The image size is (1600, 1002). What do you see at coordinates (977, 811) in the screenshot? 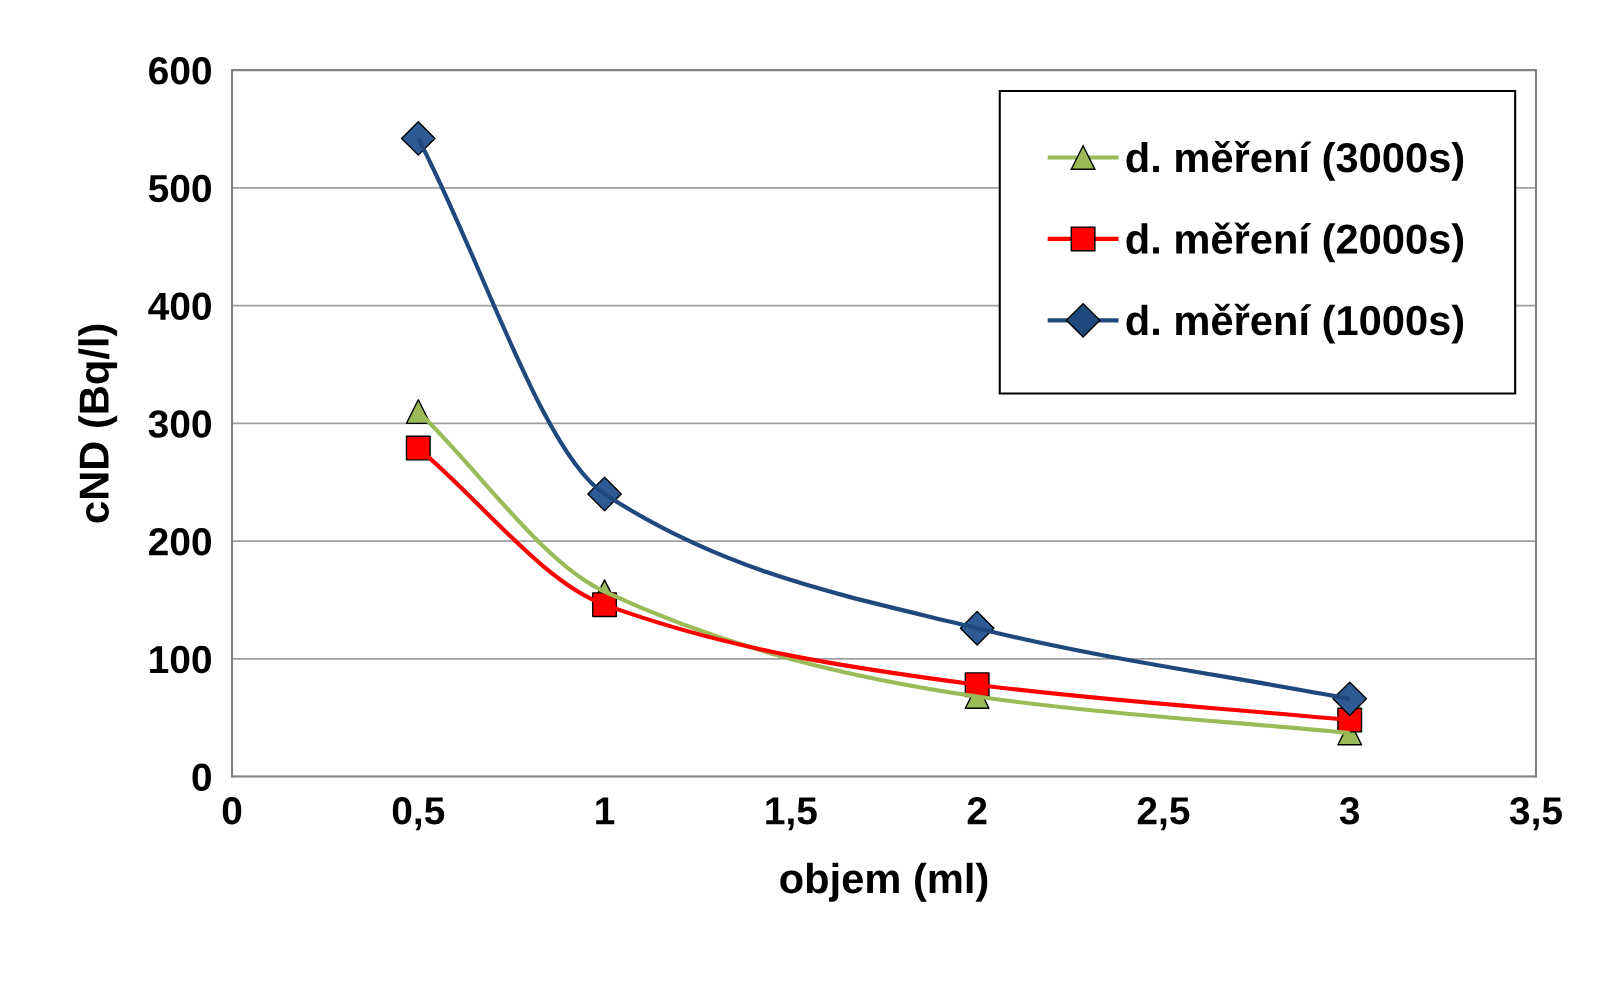
I see `x-tick-label: 2` at bounding box center [977, 811].